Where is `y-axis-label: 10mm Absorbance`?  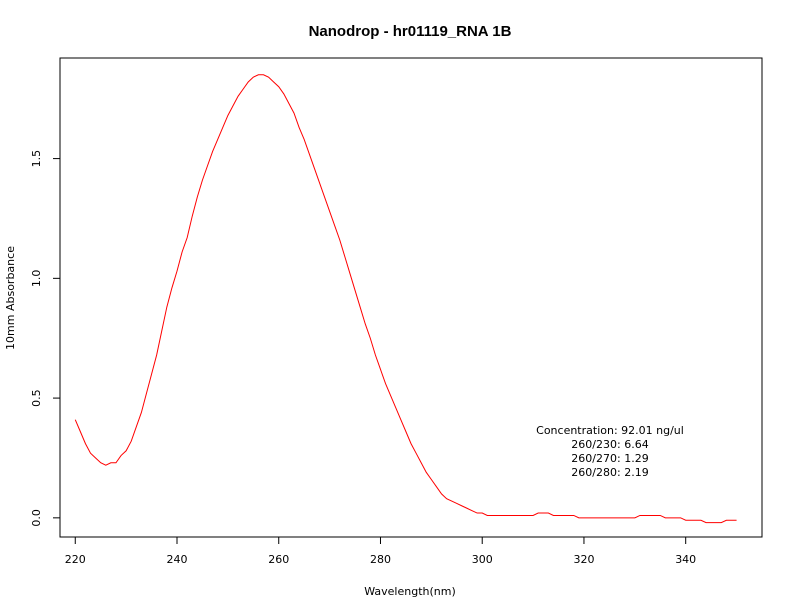 y-axis-label: 10mm Absorbance is located at coordinates (10, 298).